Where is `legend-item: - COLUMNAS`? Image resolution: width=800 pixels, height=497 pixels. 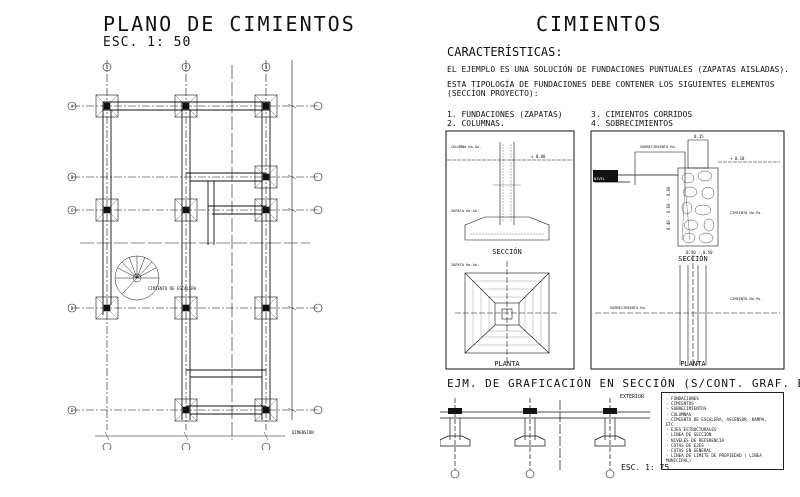 legend-item: - COLUMNAS is located at coordinates (679, 414).